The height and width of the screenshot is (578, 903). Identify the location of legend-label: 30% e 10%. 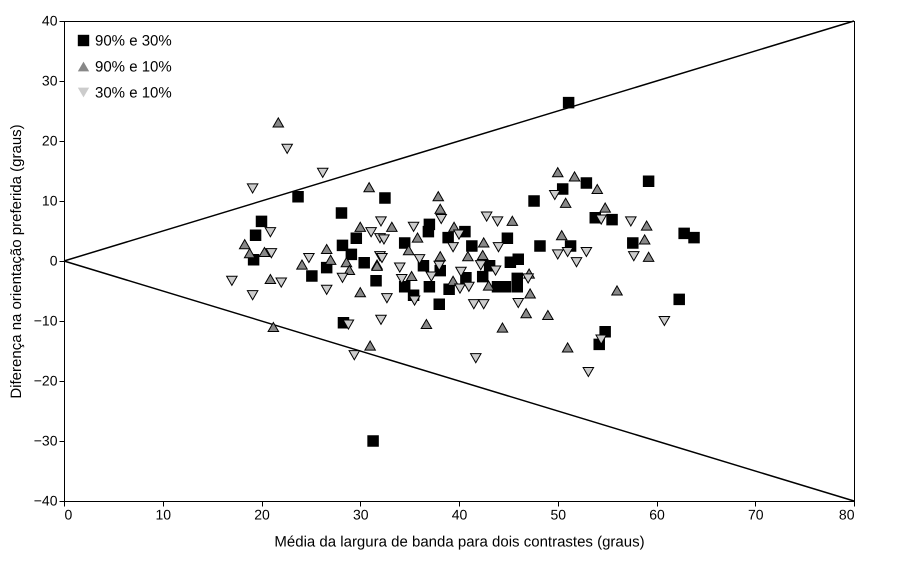
(133, 93).